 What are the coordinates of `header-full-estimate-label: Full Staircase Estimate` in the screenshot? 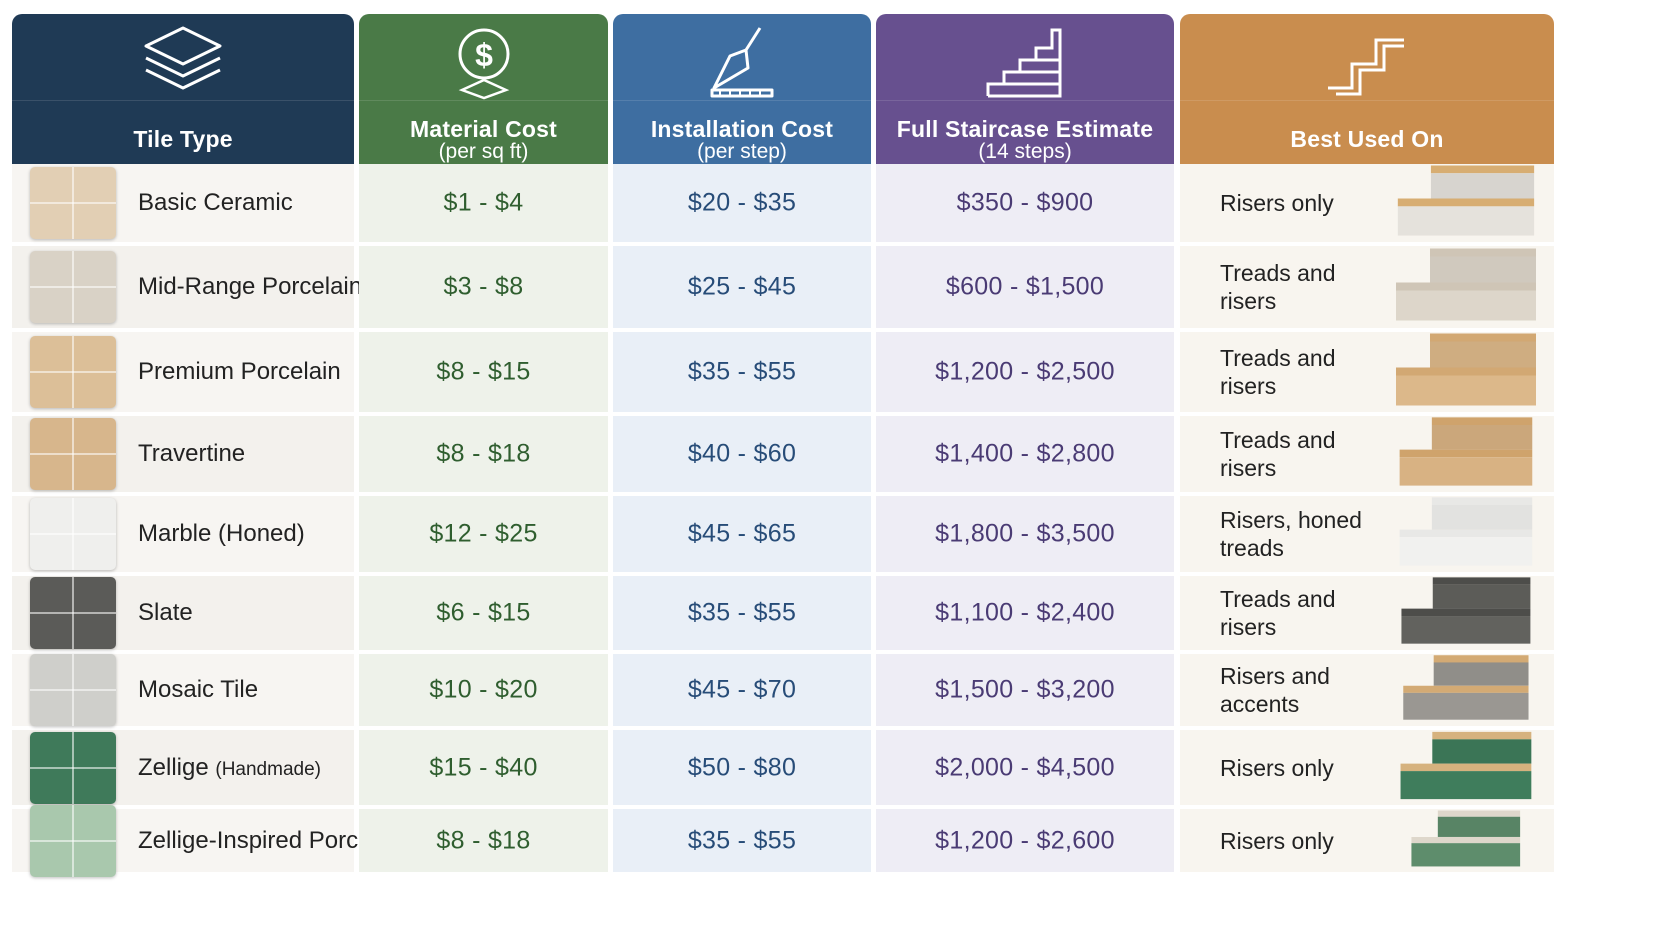 It's located at (1025, 129).